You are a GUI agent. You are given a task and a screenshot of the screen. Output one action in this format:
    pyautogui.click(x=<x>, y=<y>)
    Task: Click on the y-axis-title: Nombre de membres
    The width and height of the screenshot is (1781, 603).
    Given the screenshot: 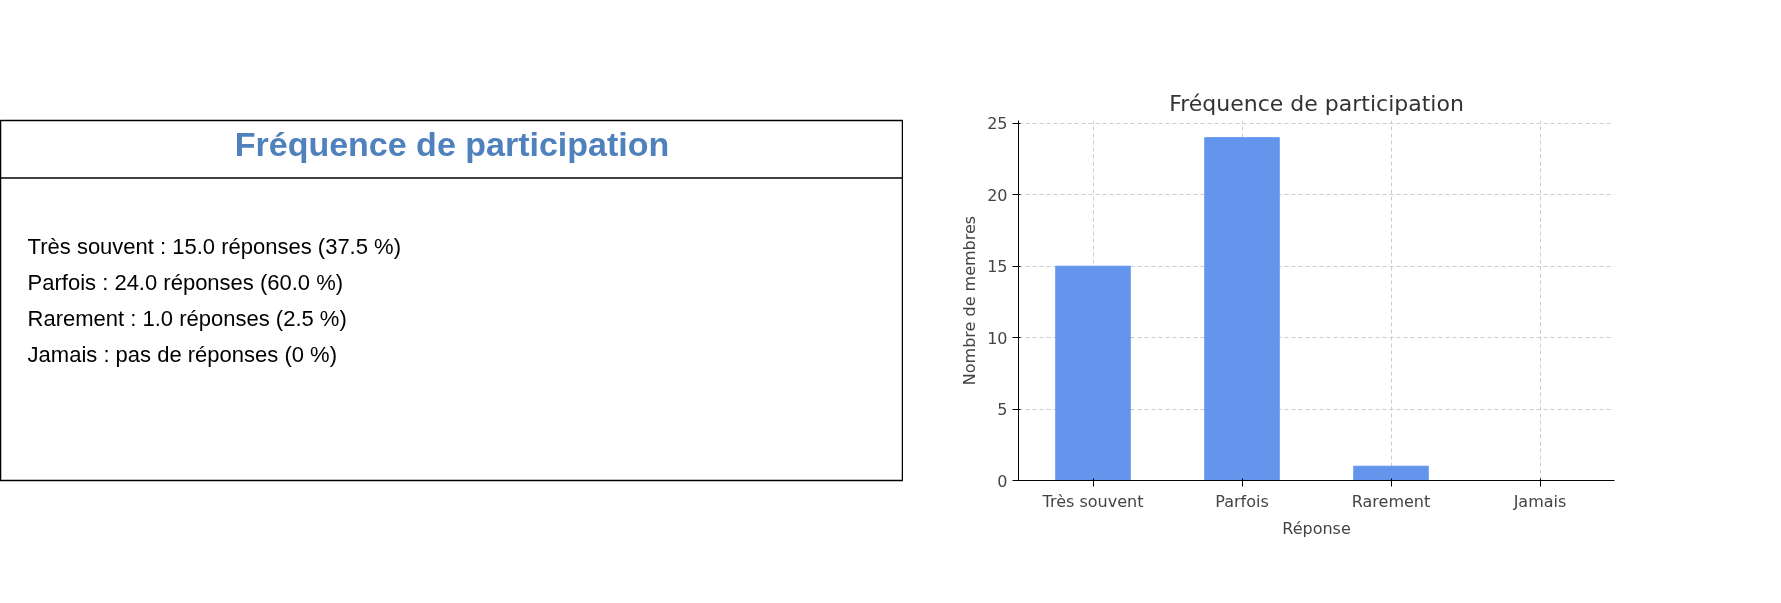 What is the action you would take?
    pyautogui.click(x=970, y=300)
    